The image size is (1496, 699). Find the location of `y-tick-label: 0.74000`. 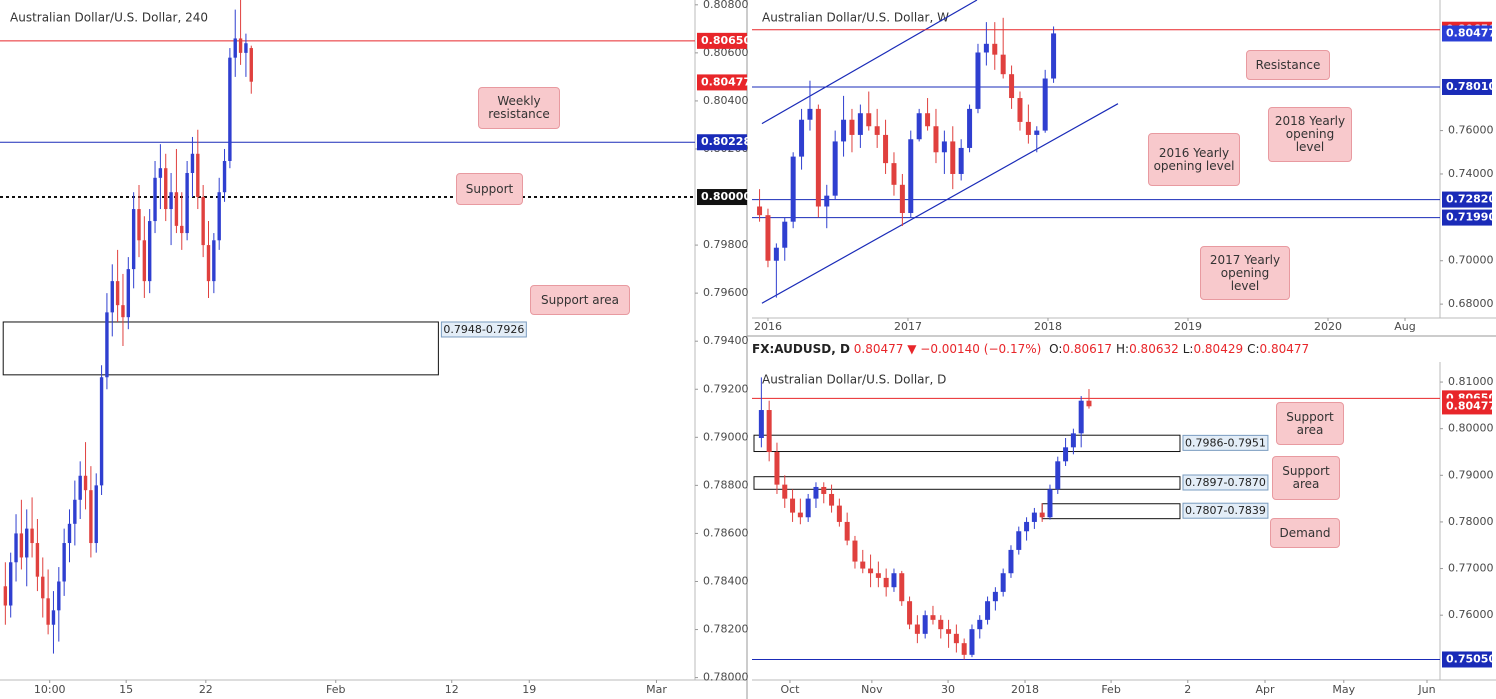

y-tick-label: 0.74000 is located at coordinates (1471, 173).